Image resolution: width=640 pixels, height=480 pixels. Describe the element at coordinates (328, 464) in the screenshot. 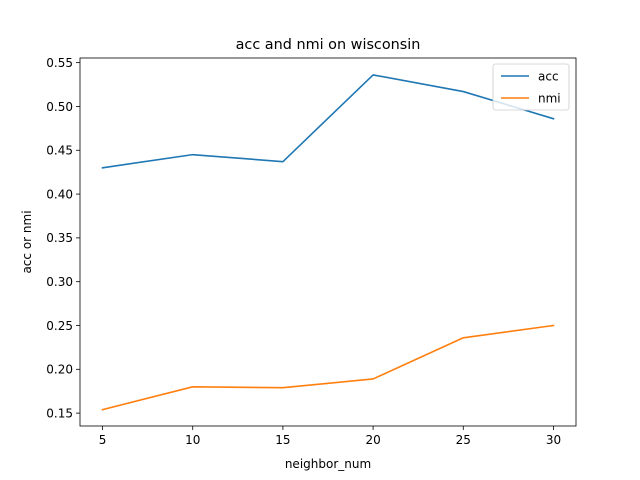

I see `x-axis-label: neighbor_num` at that location.